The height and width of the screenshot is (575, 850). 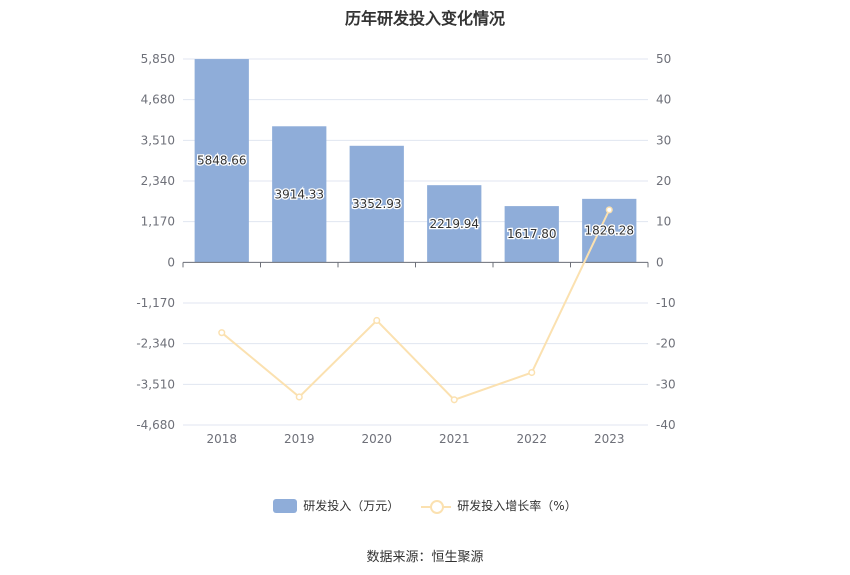 What do you see at coordinates (666, 344) in the screenshot?
I see `right-tick-label: -20` at bounding box center [666, 344].